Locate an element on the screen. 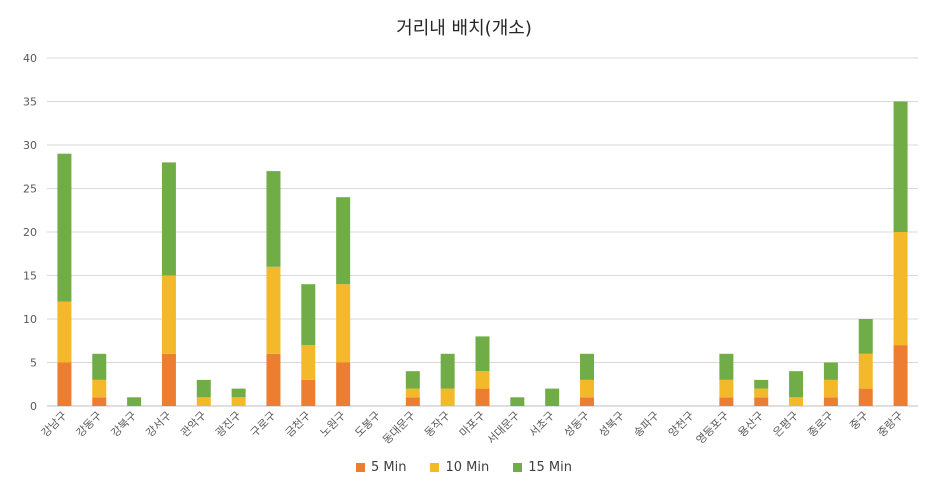 This screenshot has width=928, height=495. x-tick-label: 강동구 is located at coordinates (89, 424).